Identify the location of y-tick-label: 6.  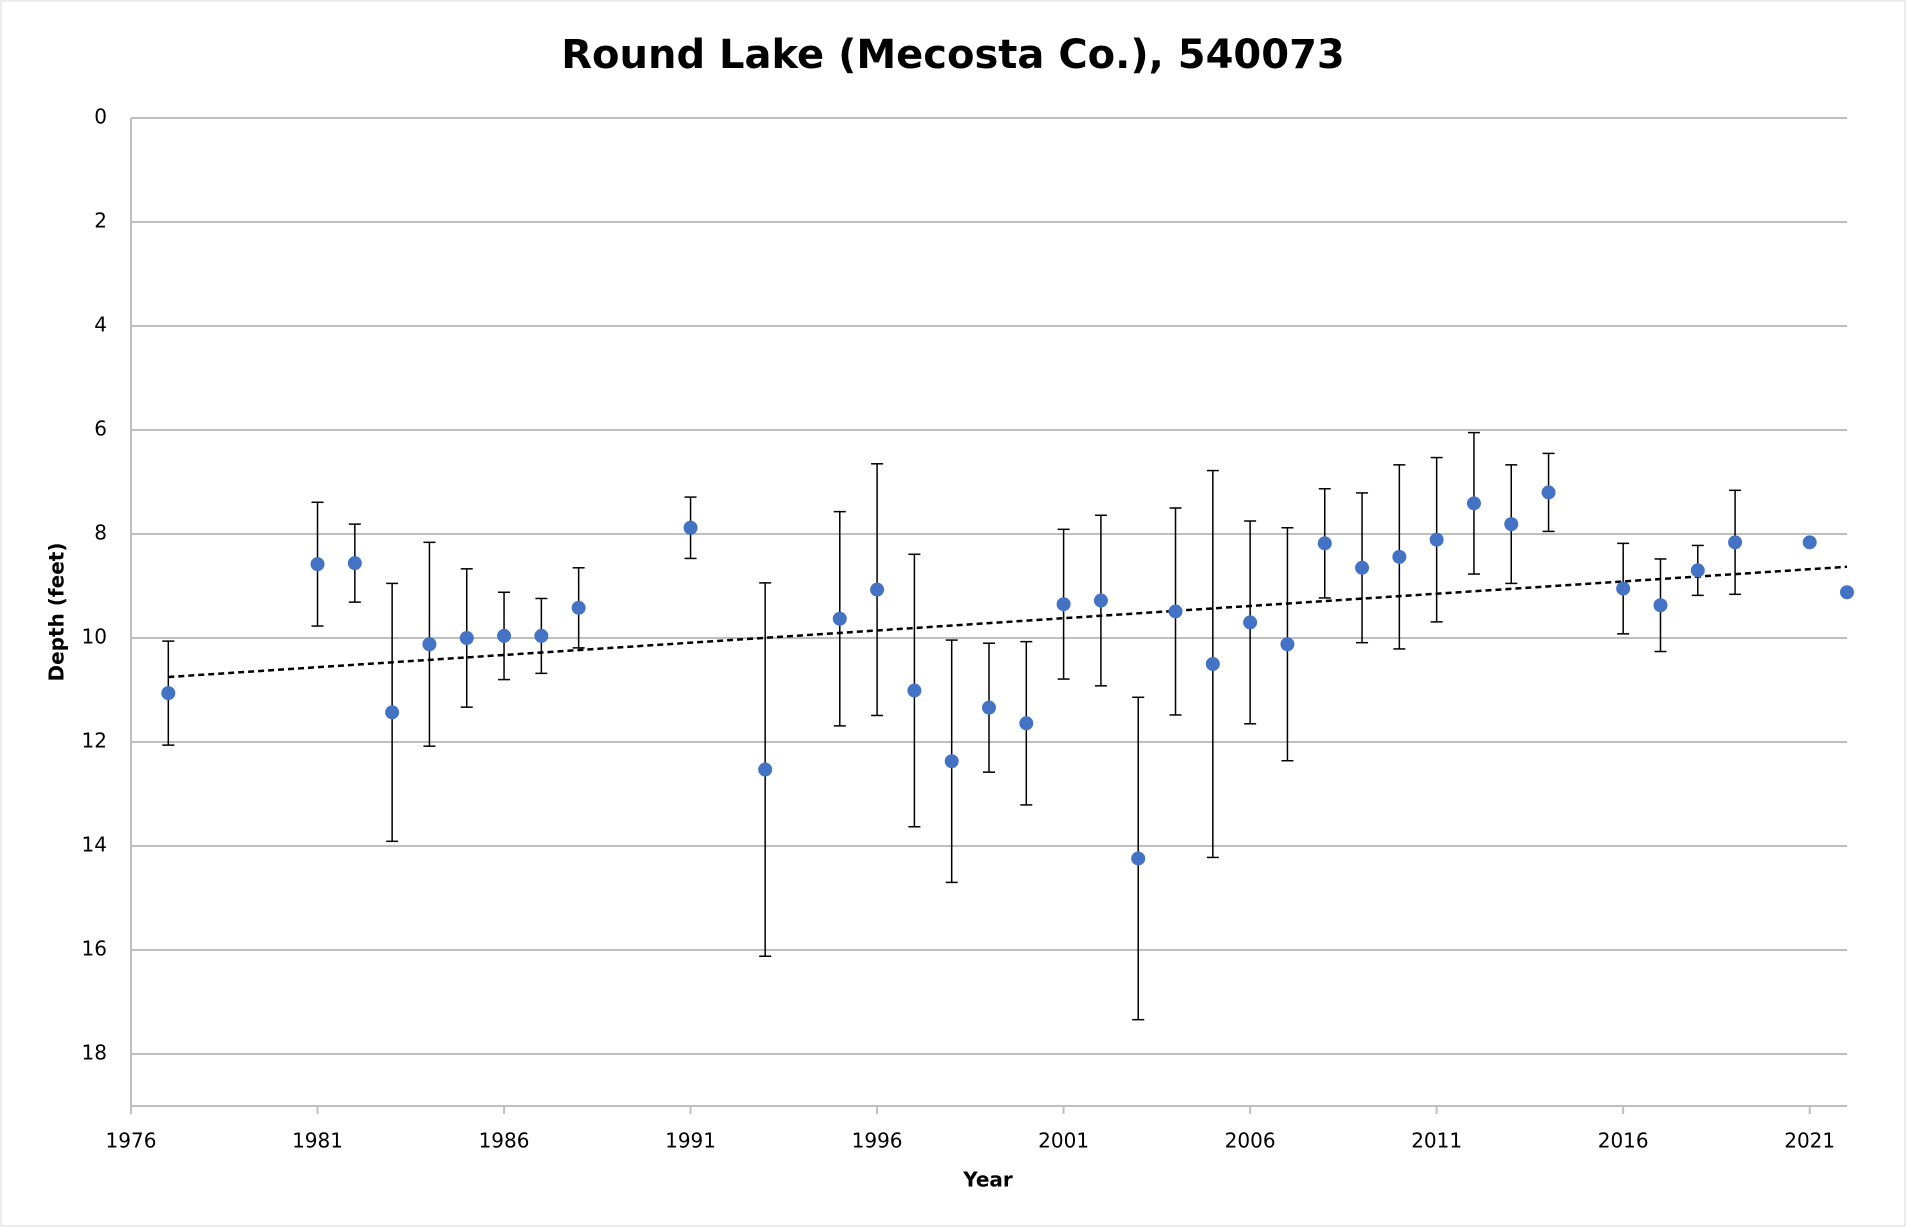
(100, 429).